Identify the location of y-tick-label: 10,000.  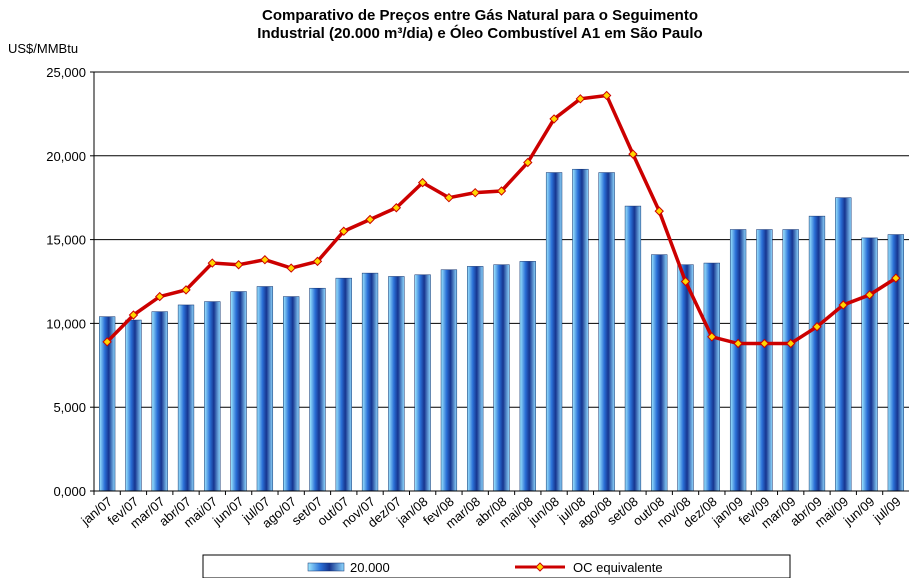
(66, 323).